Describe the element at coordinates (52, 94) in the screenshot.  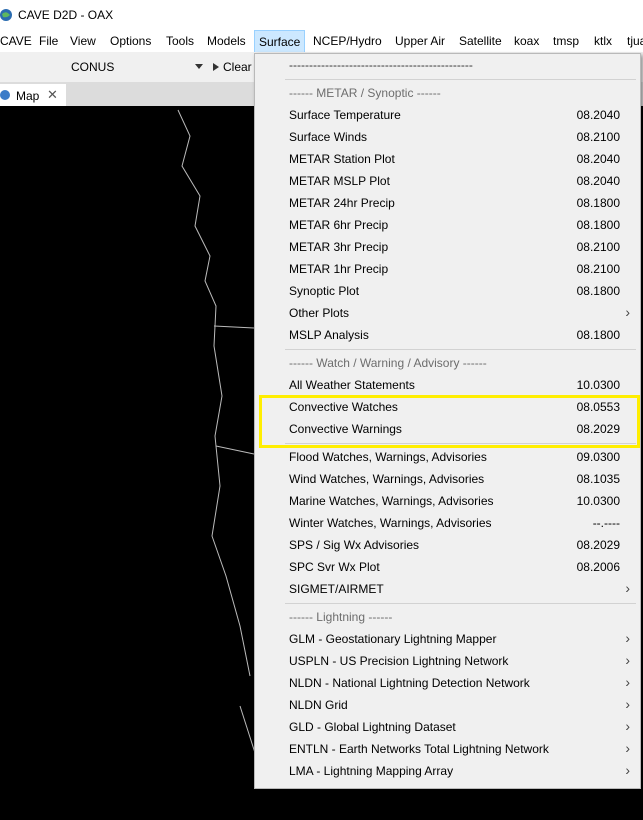
I see `tab-close: ✕` at that location.